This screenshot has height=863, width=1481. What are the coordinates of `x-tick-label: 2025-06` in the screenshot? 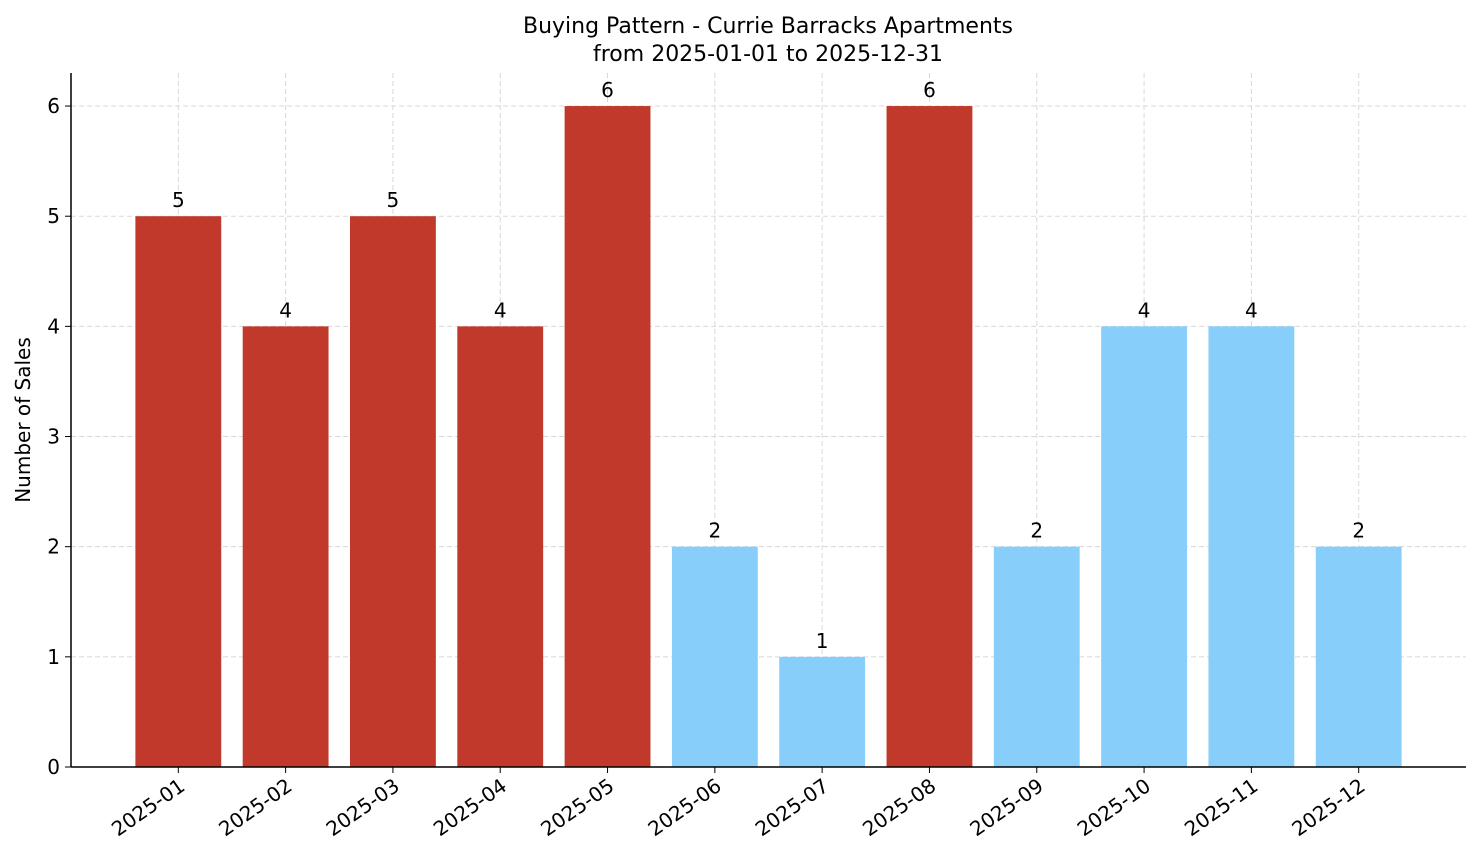 It's located at (684, 807).